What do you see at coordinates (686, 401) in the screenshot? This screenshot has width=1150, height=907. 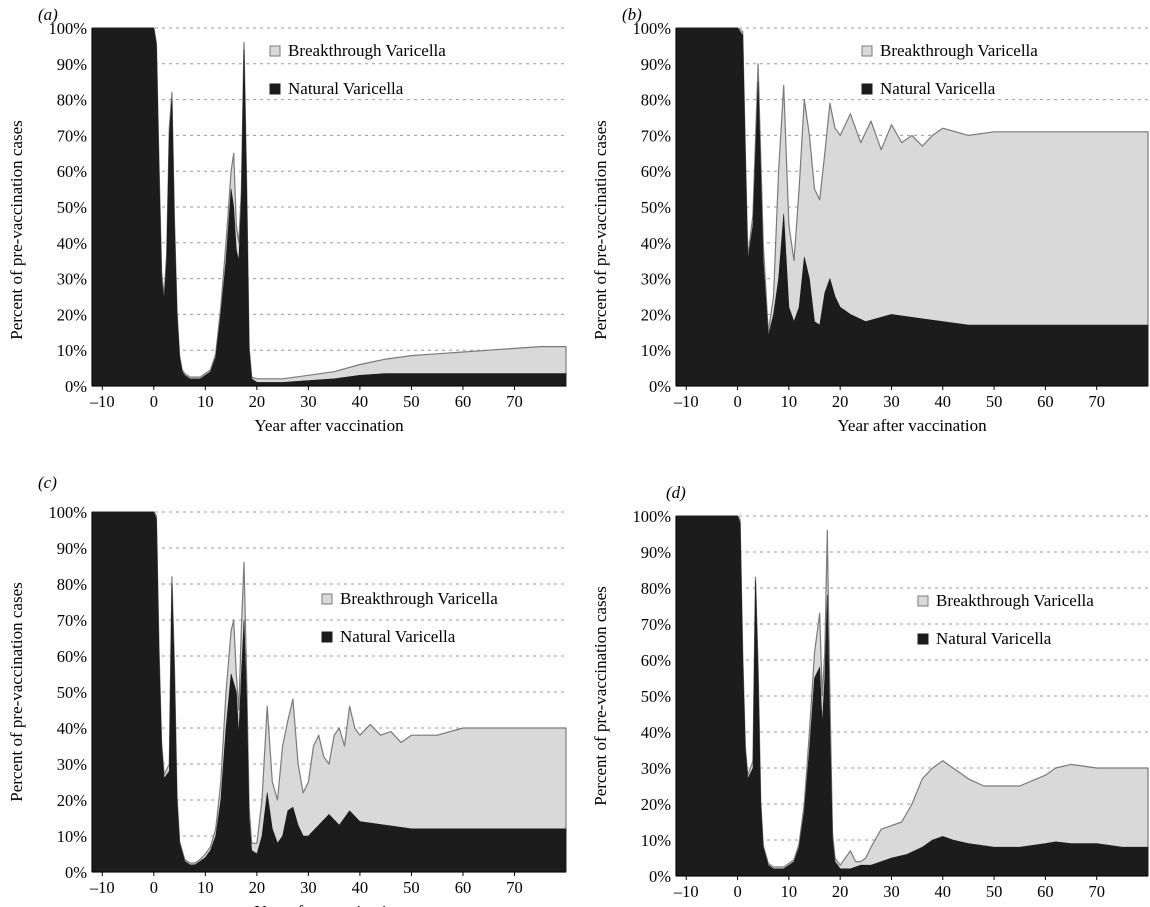 I see `panel-b-xtick-label-0: –10` at bounding box center [686, 401].